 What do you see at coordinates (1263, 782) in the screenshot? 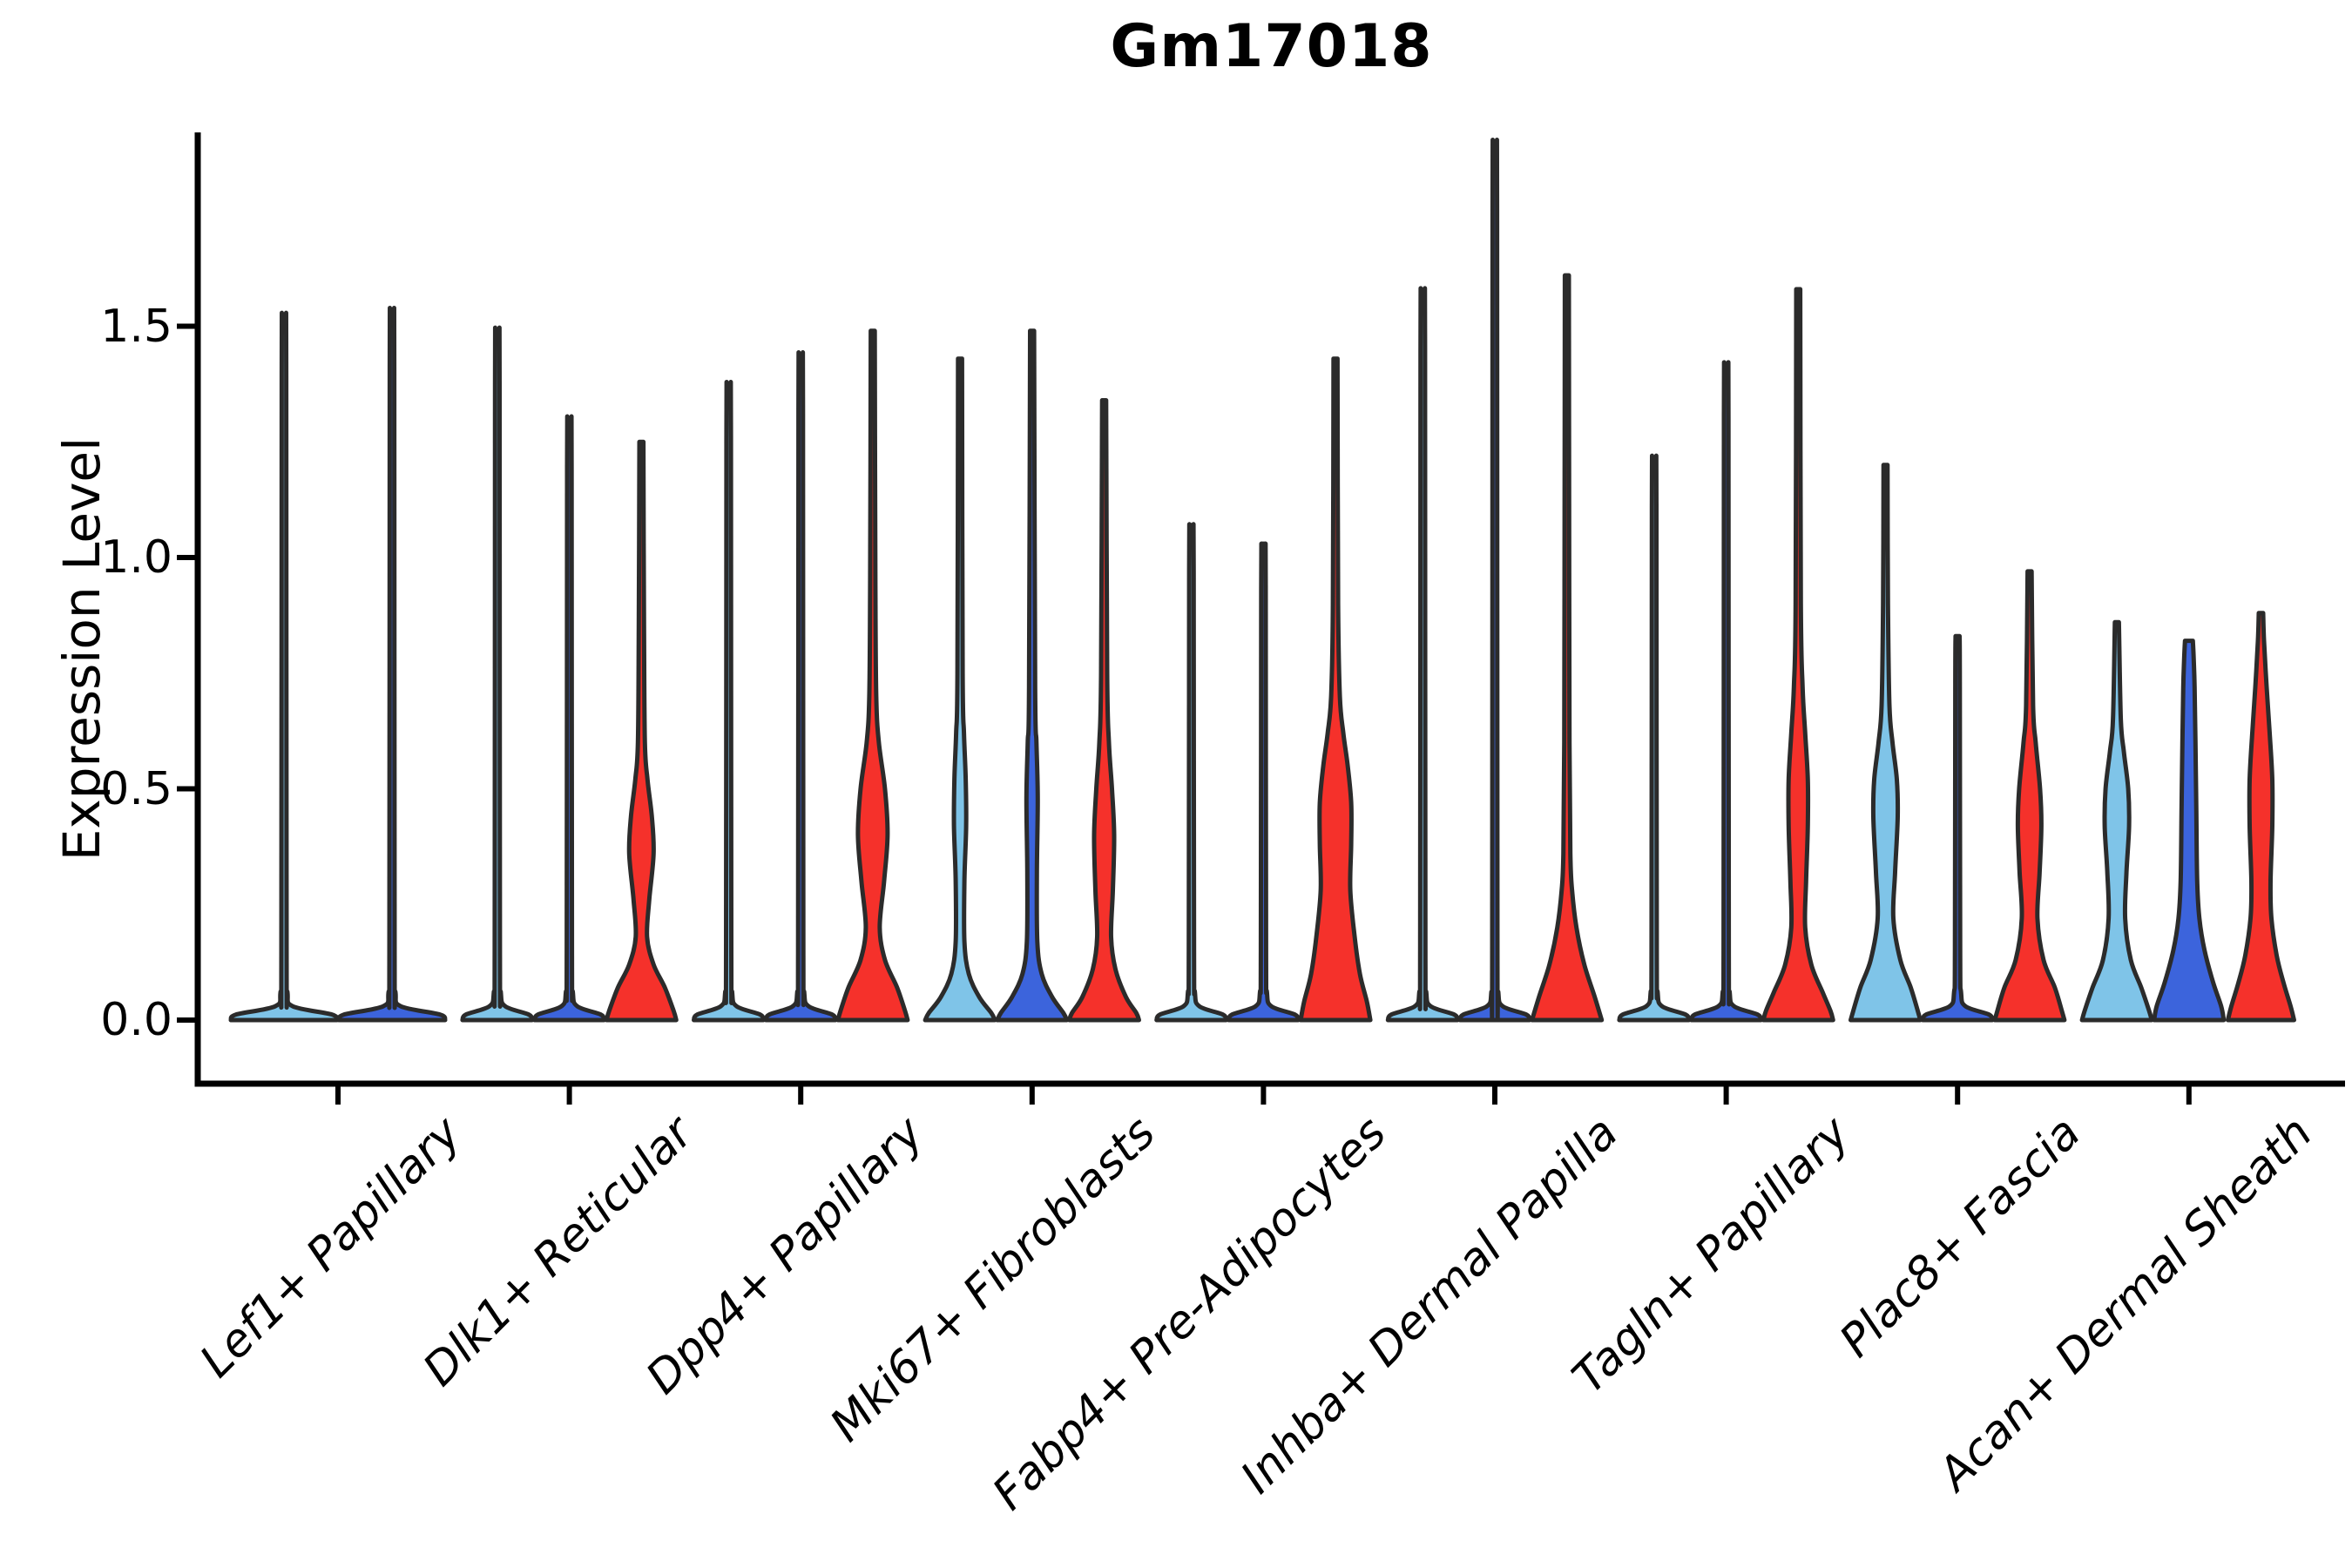
I see `violin-fabp4-pre-adipocytes-dark_blue` at bounding box center [1263, 782].